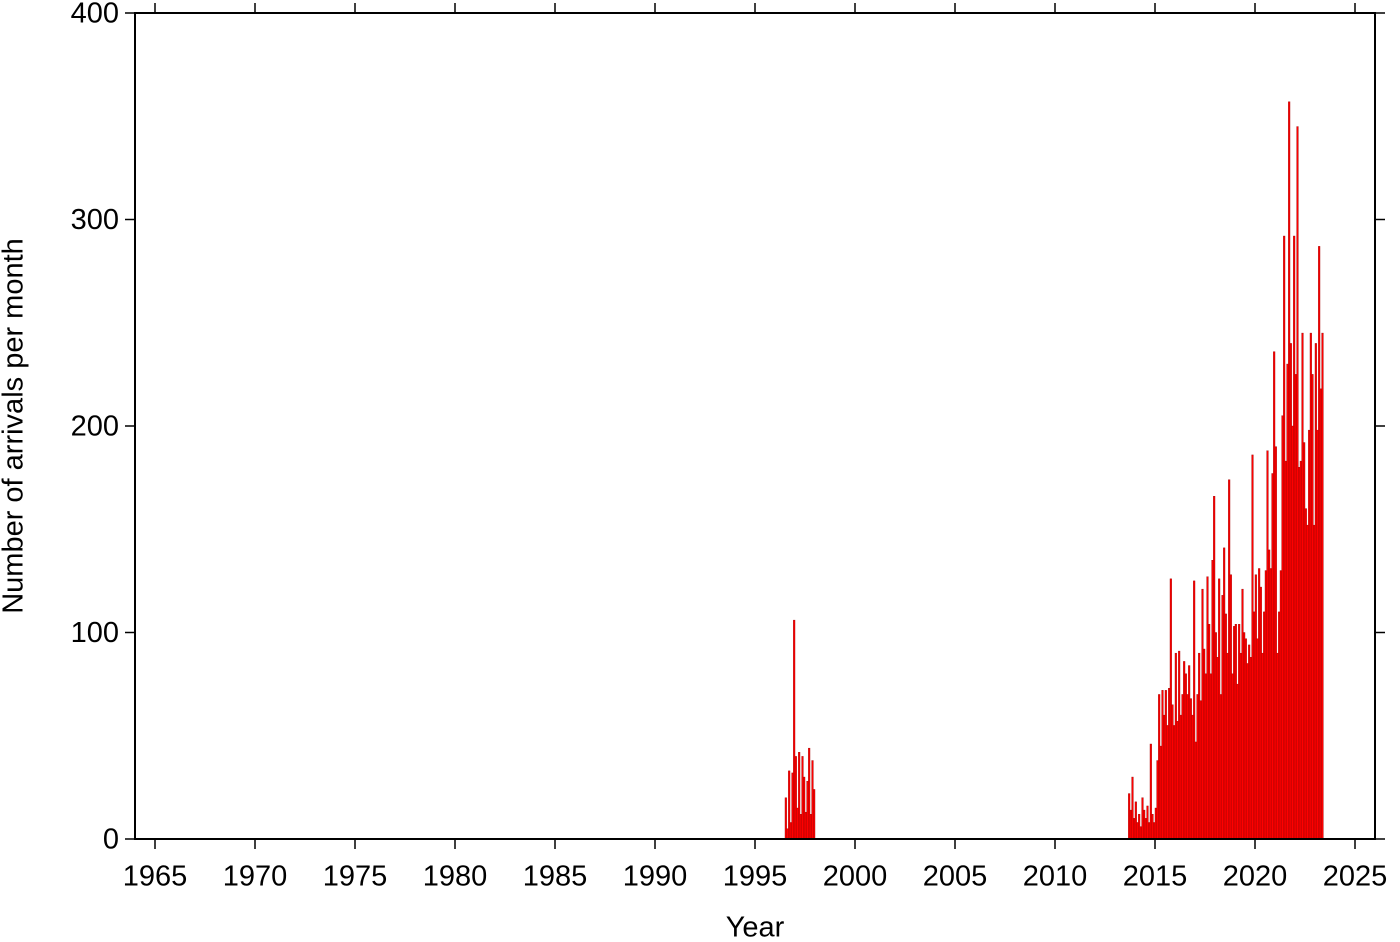 The height and width of the screenshot is (942, 1400). What do you see at coordinates (111, 840) in the screenshot?
I see `y-tick-label: 0` at bounding box center [111, 840].